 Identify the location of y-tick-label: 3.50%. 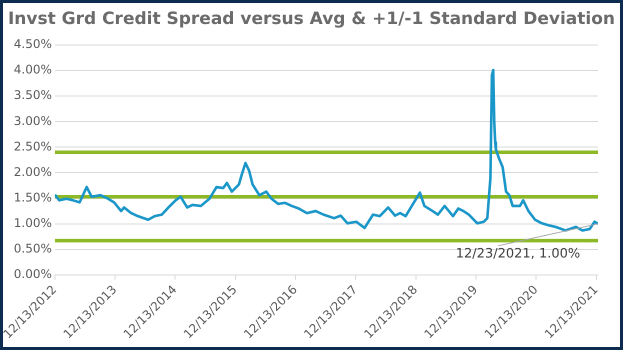
(33, 95).